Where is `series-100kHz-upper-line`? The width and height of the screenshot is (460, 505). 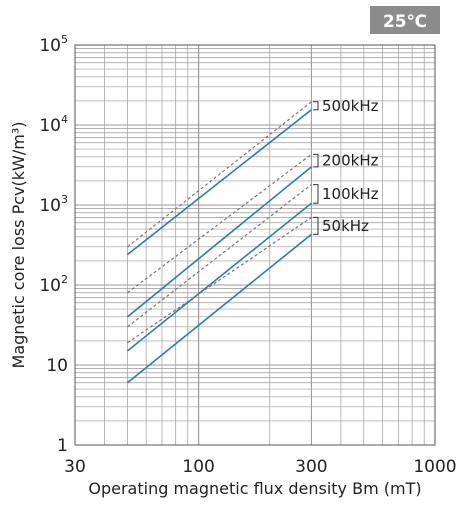
series-100kHz-upper-line is located at coordinates (219, 256).